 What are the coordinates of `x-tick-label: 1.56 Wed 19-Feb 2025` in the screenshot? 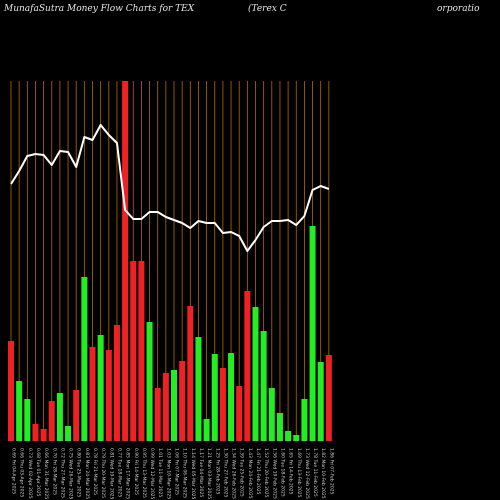 It's located at (274, 473).